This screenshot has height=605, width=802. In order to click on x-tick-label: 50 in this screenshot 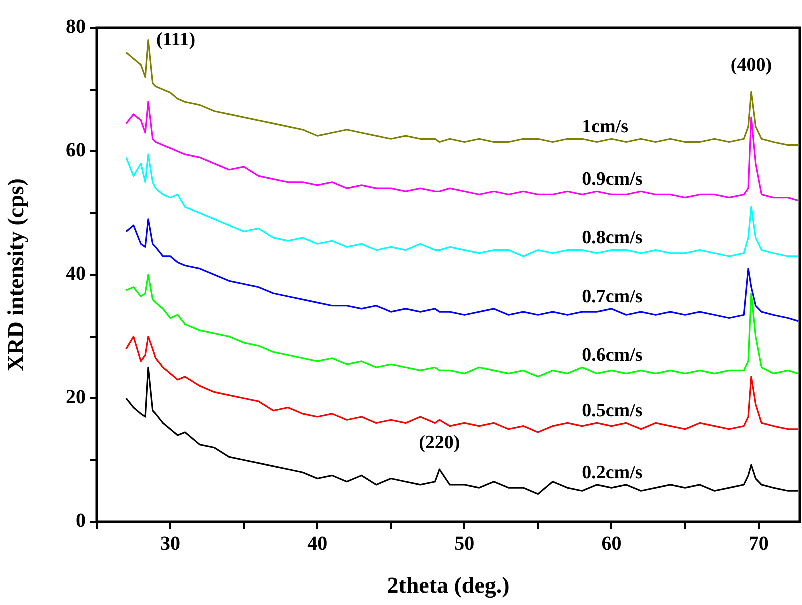, I will do `click(464, 544)`.